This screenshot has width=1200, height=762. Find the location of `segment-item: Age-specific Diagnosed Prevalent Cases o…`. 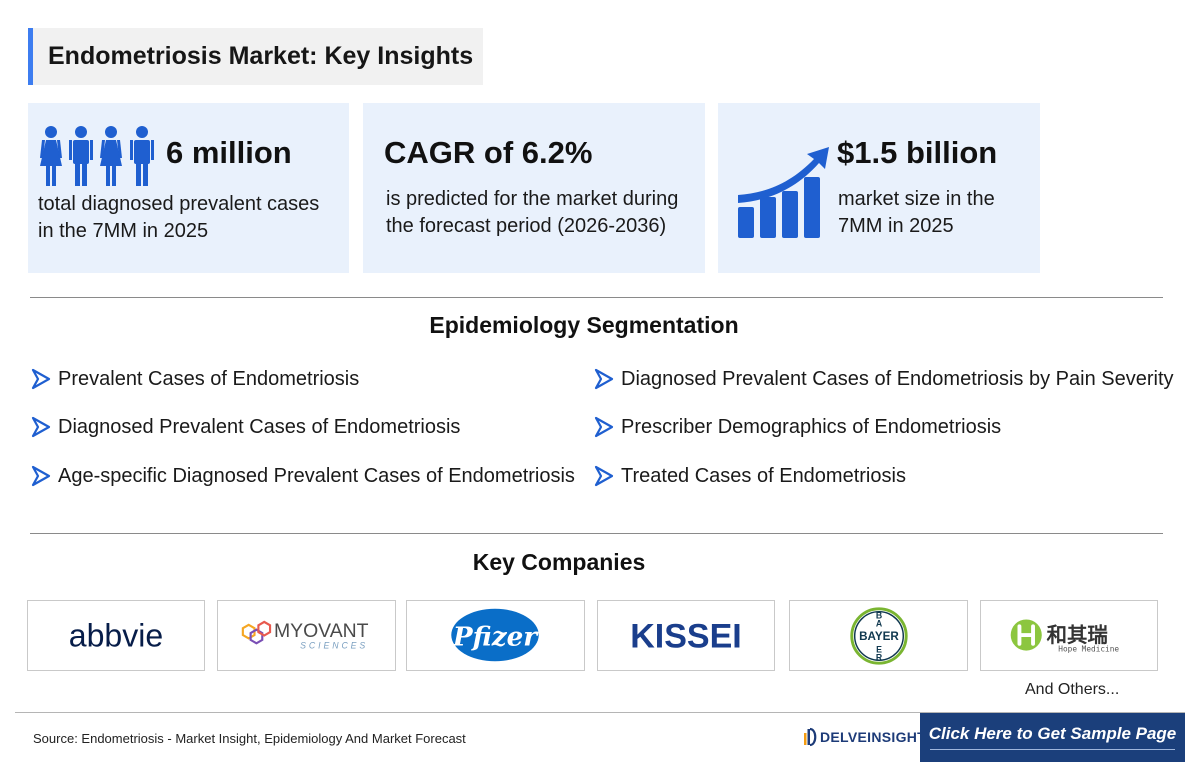

segment-item: Age-specific Diagnosed Prevalent Cases o… is located at coordinates (302, 476).